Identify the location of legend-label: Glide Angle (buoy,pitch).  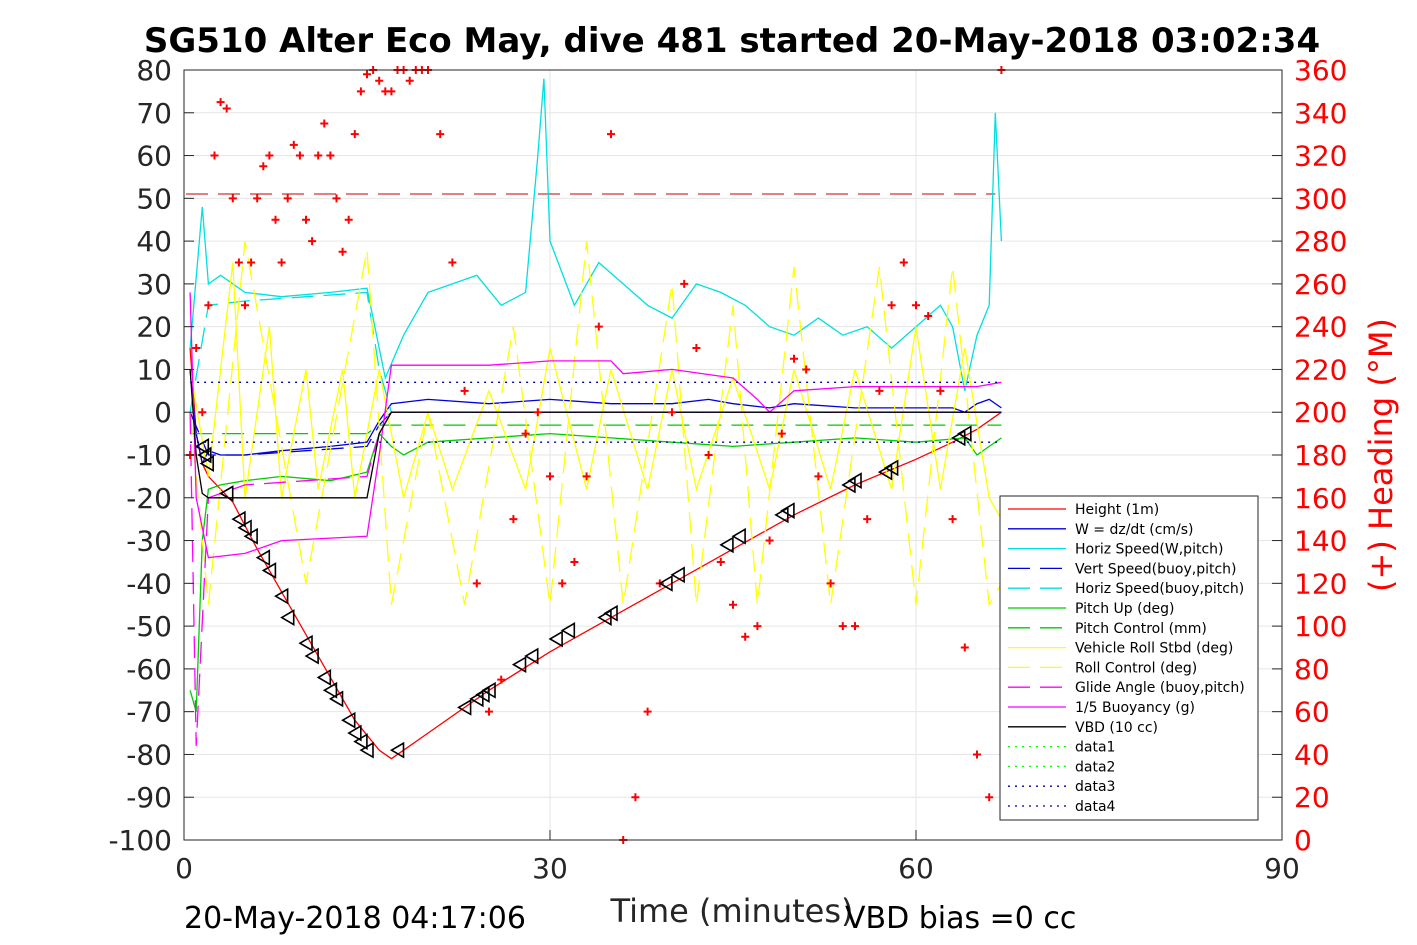
(1160, 688).